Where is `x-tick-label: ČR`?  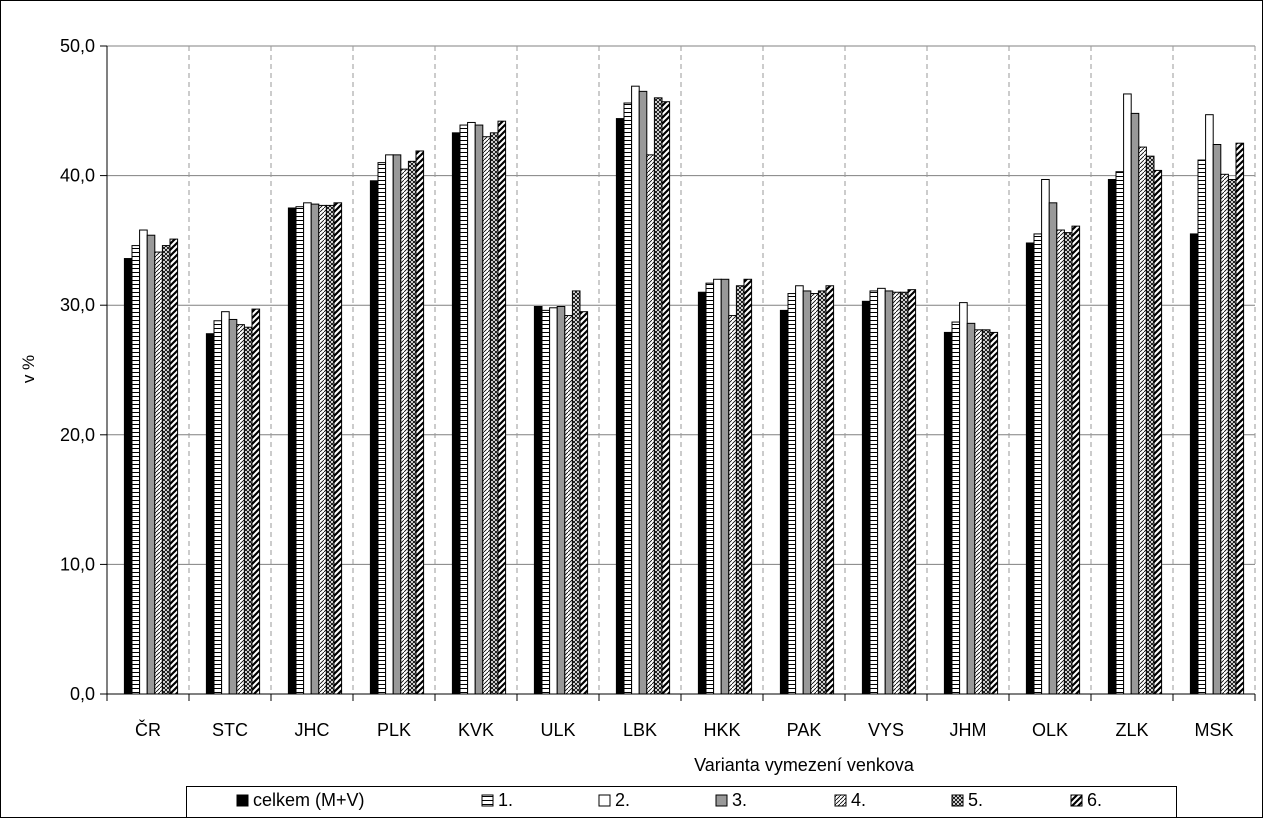 x-tick-label: ČR is located at coordinates (148, 729).